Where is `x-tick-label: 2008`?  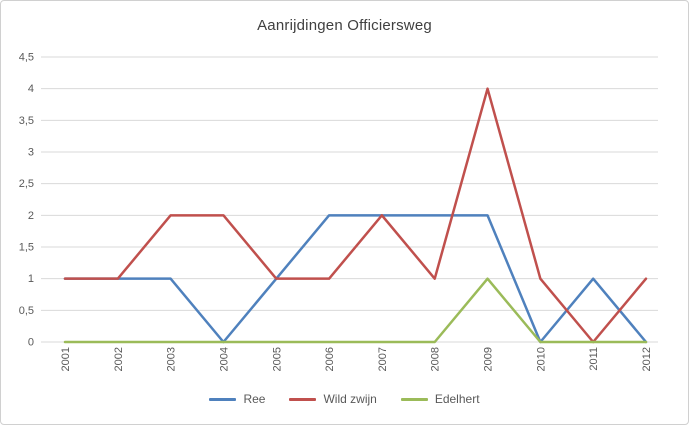 x-tick-label: 2008 is located at coordinates (436, 359).